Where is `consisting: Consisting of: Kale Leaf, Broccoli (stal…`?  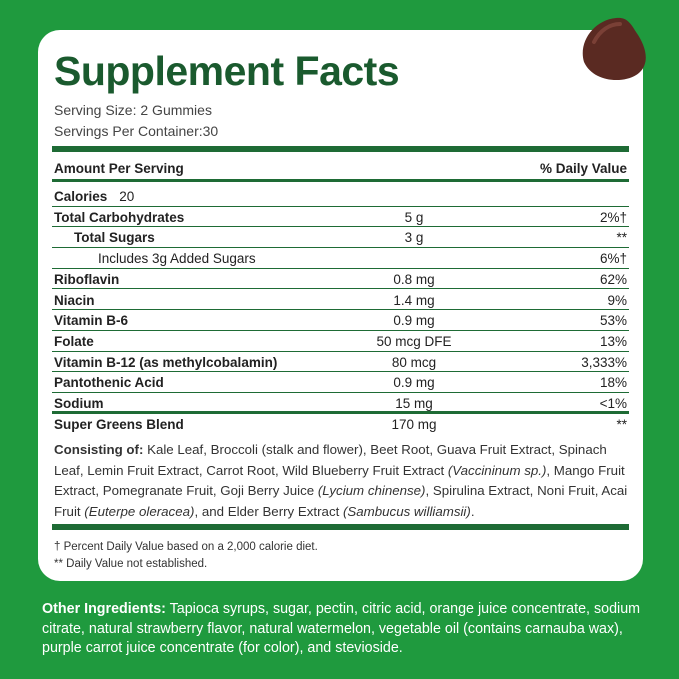
consisting: Consisting of: Kale Leaf, Broccoli (stal… is located at coordinates (341, 481).